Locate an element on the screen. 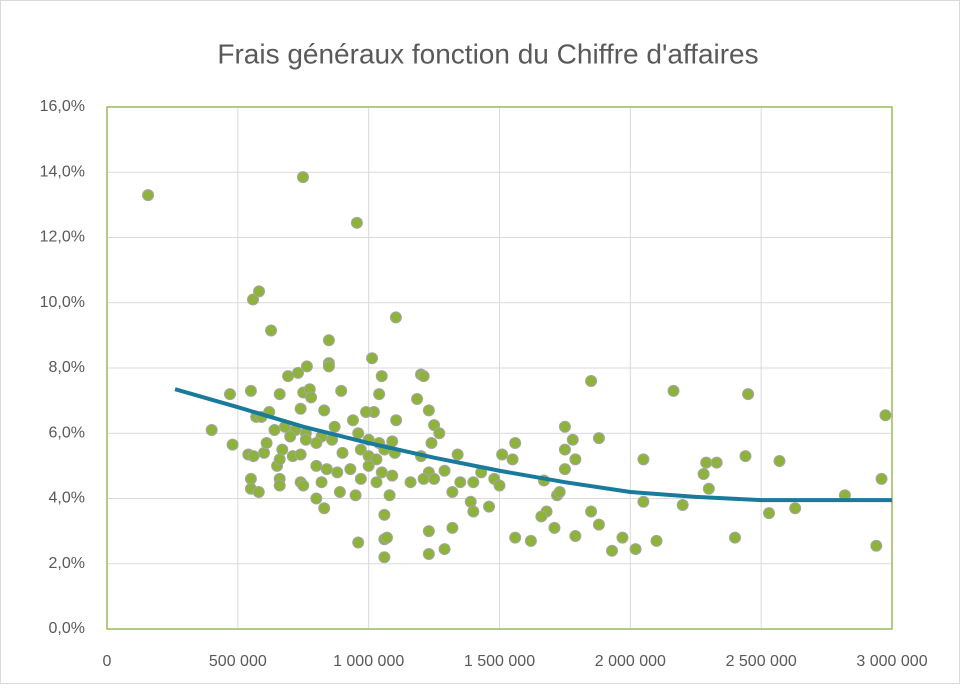  x-tick-label: 2 000 000 is located at coordinates (630, 661).